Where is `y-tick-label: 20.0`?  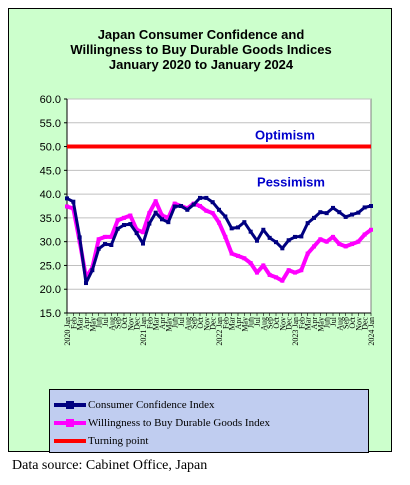 y-tick-label: 20.0 is located at coordinates (50, 290).